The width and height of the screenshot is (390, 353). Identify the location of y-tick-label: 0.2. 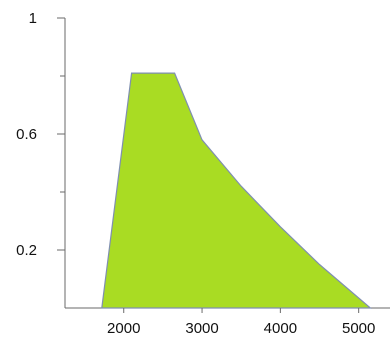
(26, 250).